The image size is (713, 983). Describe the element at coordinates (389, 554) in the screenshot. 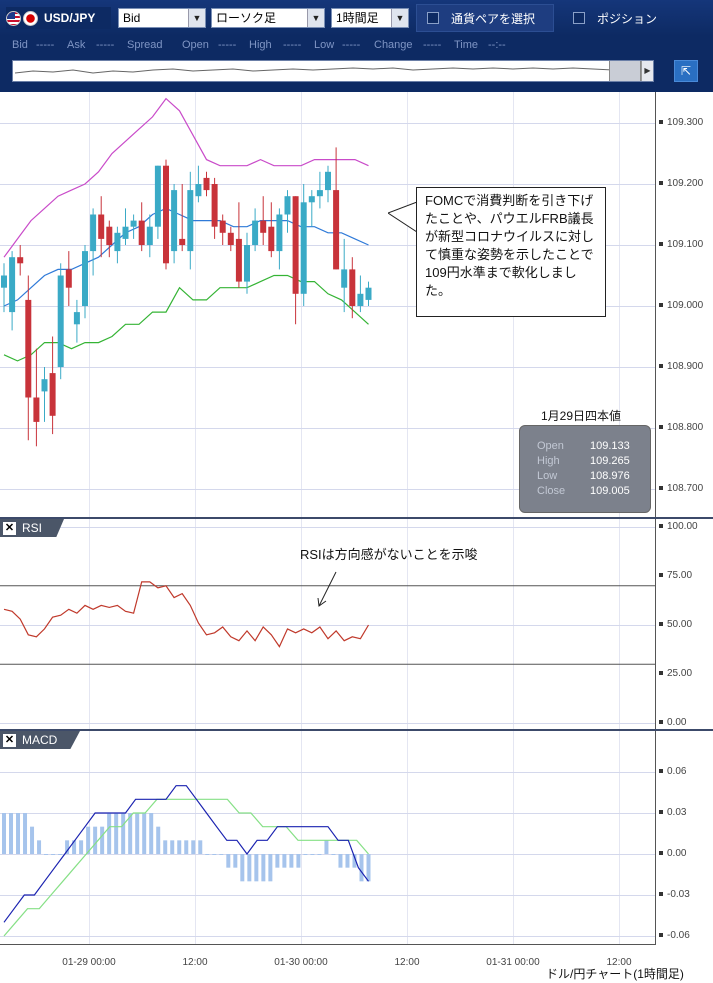

I see `rsi-note: RSIは方向感がないことを示唆` at that location.